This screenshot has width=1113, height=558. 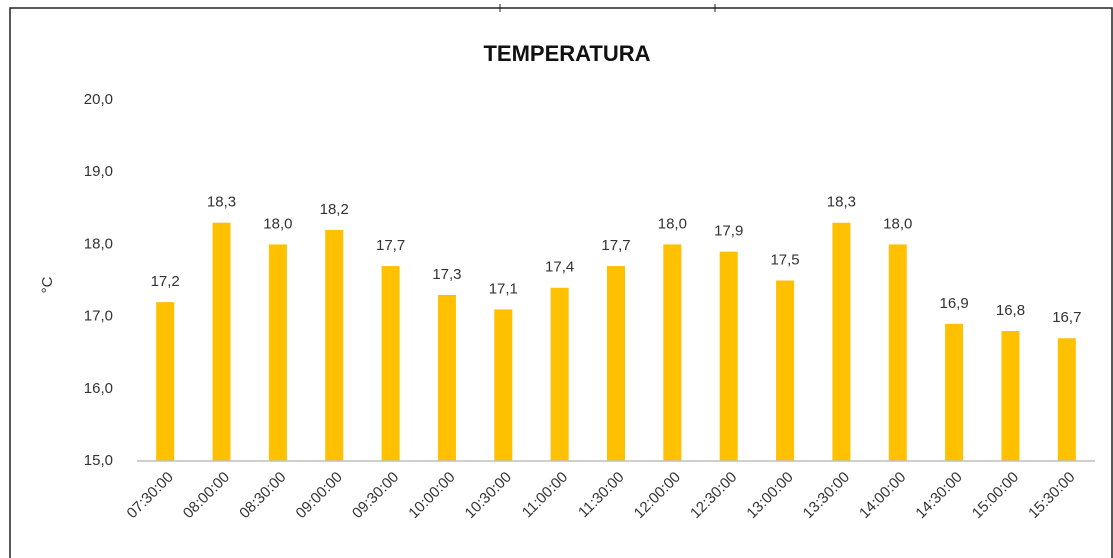 I want to click on data-label: 18,2, so click(x=334, y=209).